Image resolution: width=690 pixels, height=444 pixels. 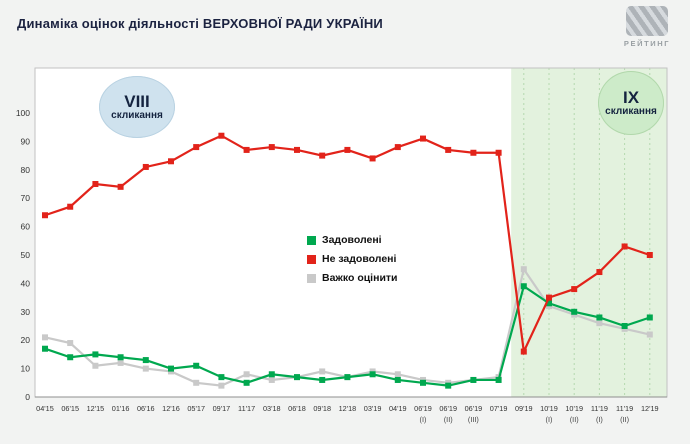 I want to click on svg-text: 06'16, so click(x=146, y=408).